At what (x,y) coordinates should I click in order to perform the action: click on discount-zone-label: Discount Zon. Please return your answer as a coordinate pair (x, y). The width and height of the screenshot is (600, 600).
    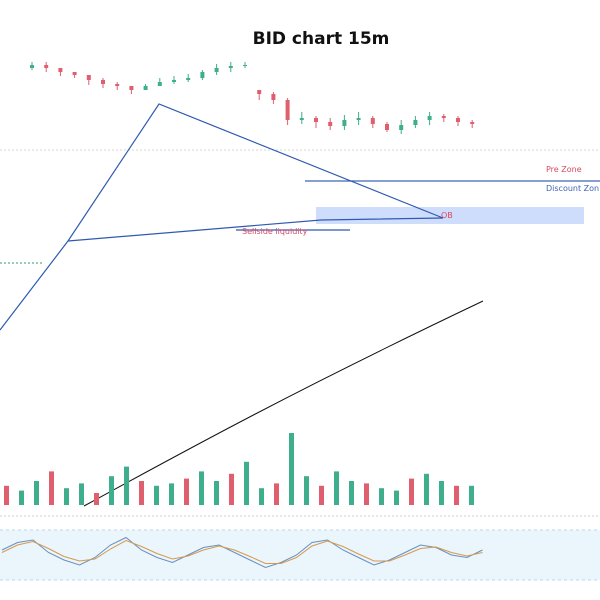
    Looking at the image, I should click on (572, 188).